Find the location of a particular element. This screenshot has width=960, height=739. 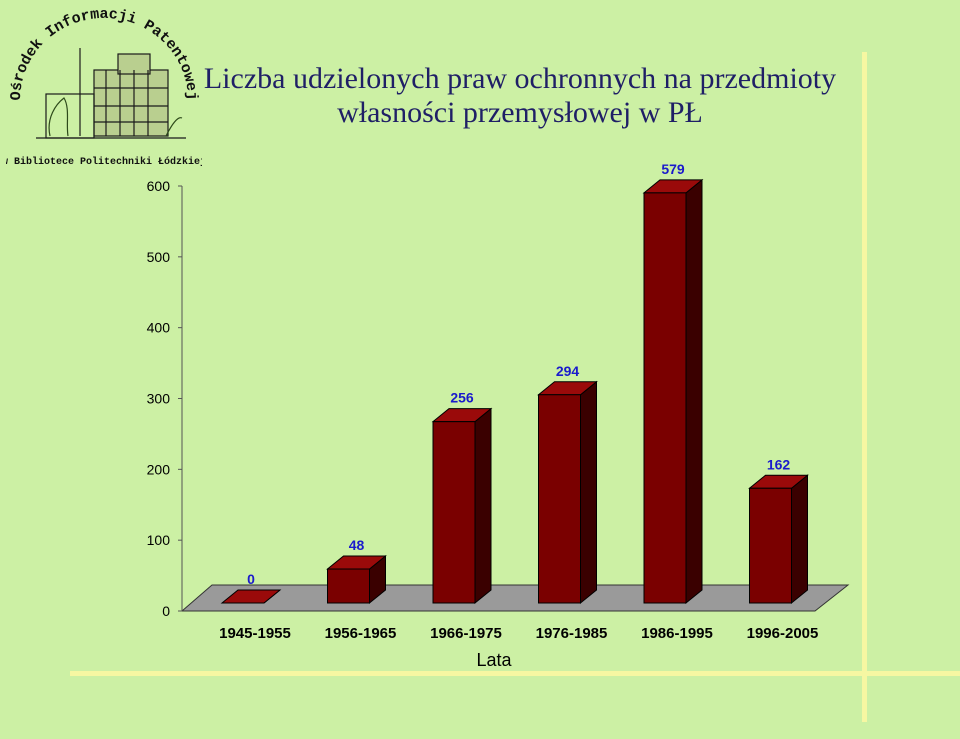

x-tick-label: 1956-1965 is located at coordinates (361, 633).